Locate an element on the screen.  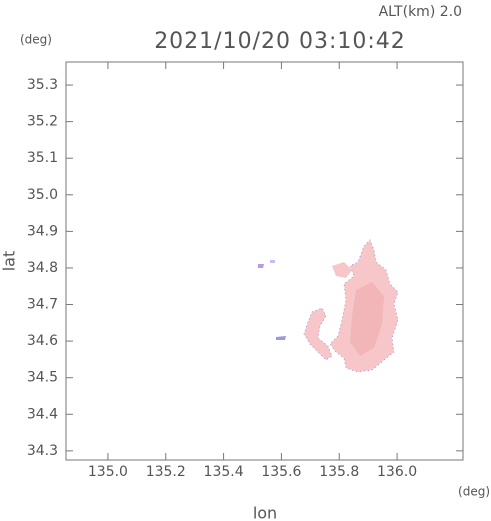
x-tick-label: 135.6 is located at coordinates (281, 472).